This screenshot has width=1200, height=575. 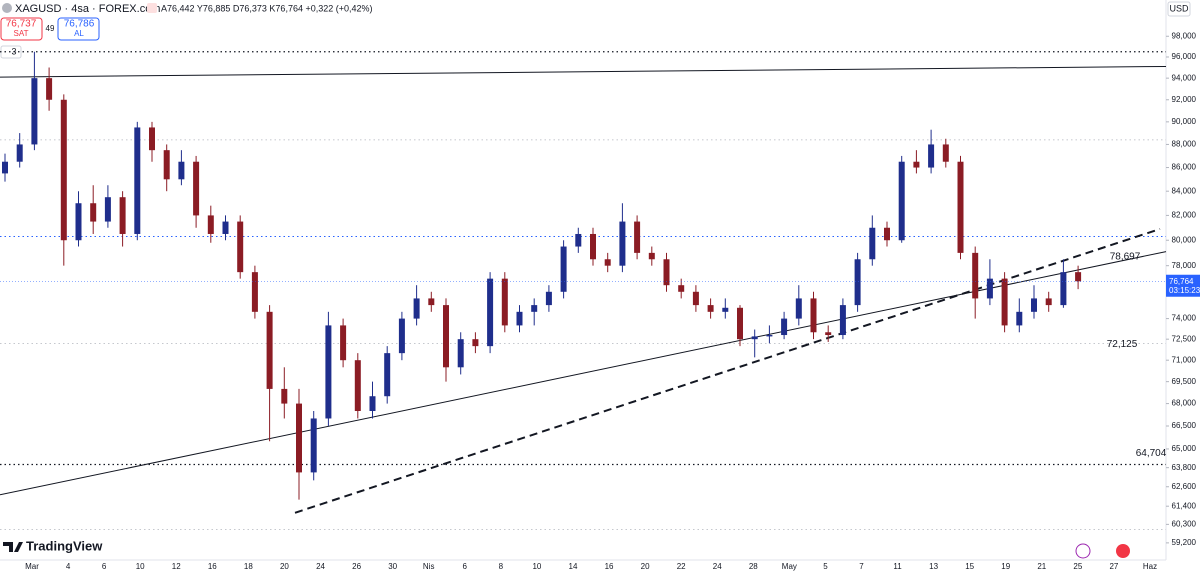 I want to click on y-tick-label: 80,000, so click(x=1184, y=239).